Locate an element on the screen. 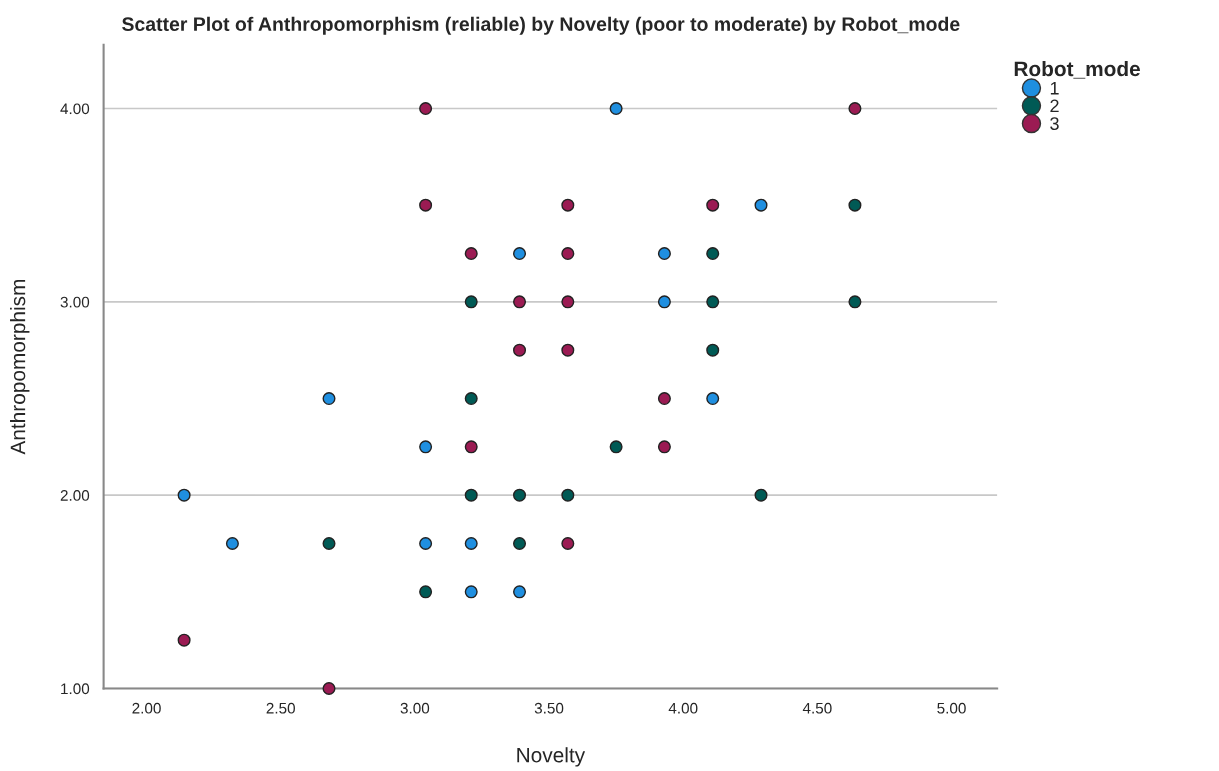 The image size is (1219, 771). y-tick-label: 2.00 is located at coordinates (75, 495).